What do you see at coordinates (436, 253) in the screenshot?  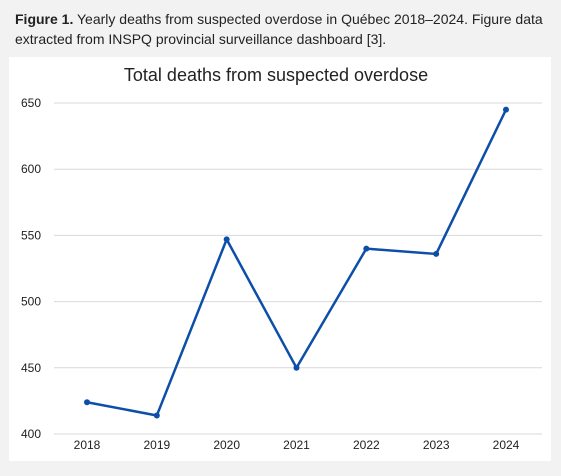 I see `data-point-2023` at bounding box center [436, 253].